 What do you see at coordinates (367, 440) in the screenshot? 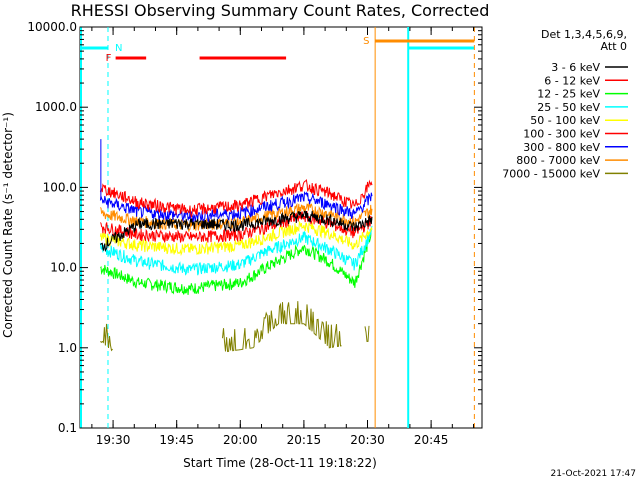
I see `x-tick-label: 20:30` at bounding box center [367, 440].